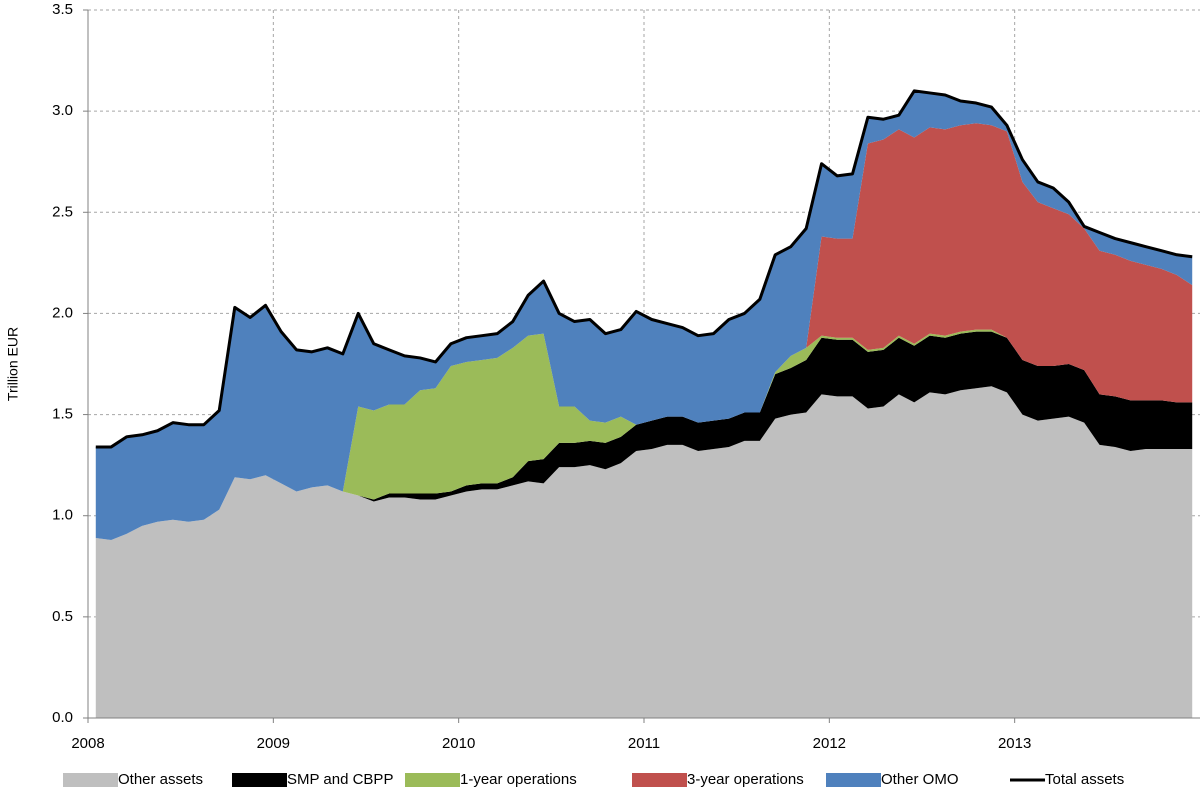 The height and width of the screenshot is (797, 1202). Describe the element at coordinates (1014, 743) in the screenshot. I see `x-tick-label: 2013` at that location.